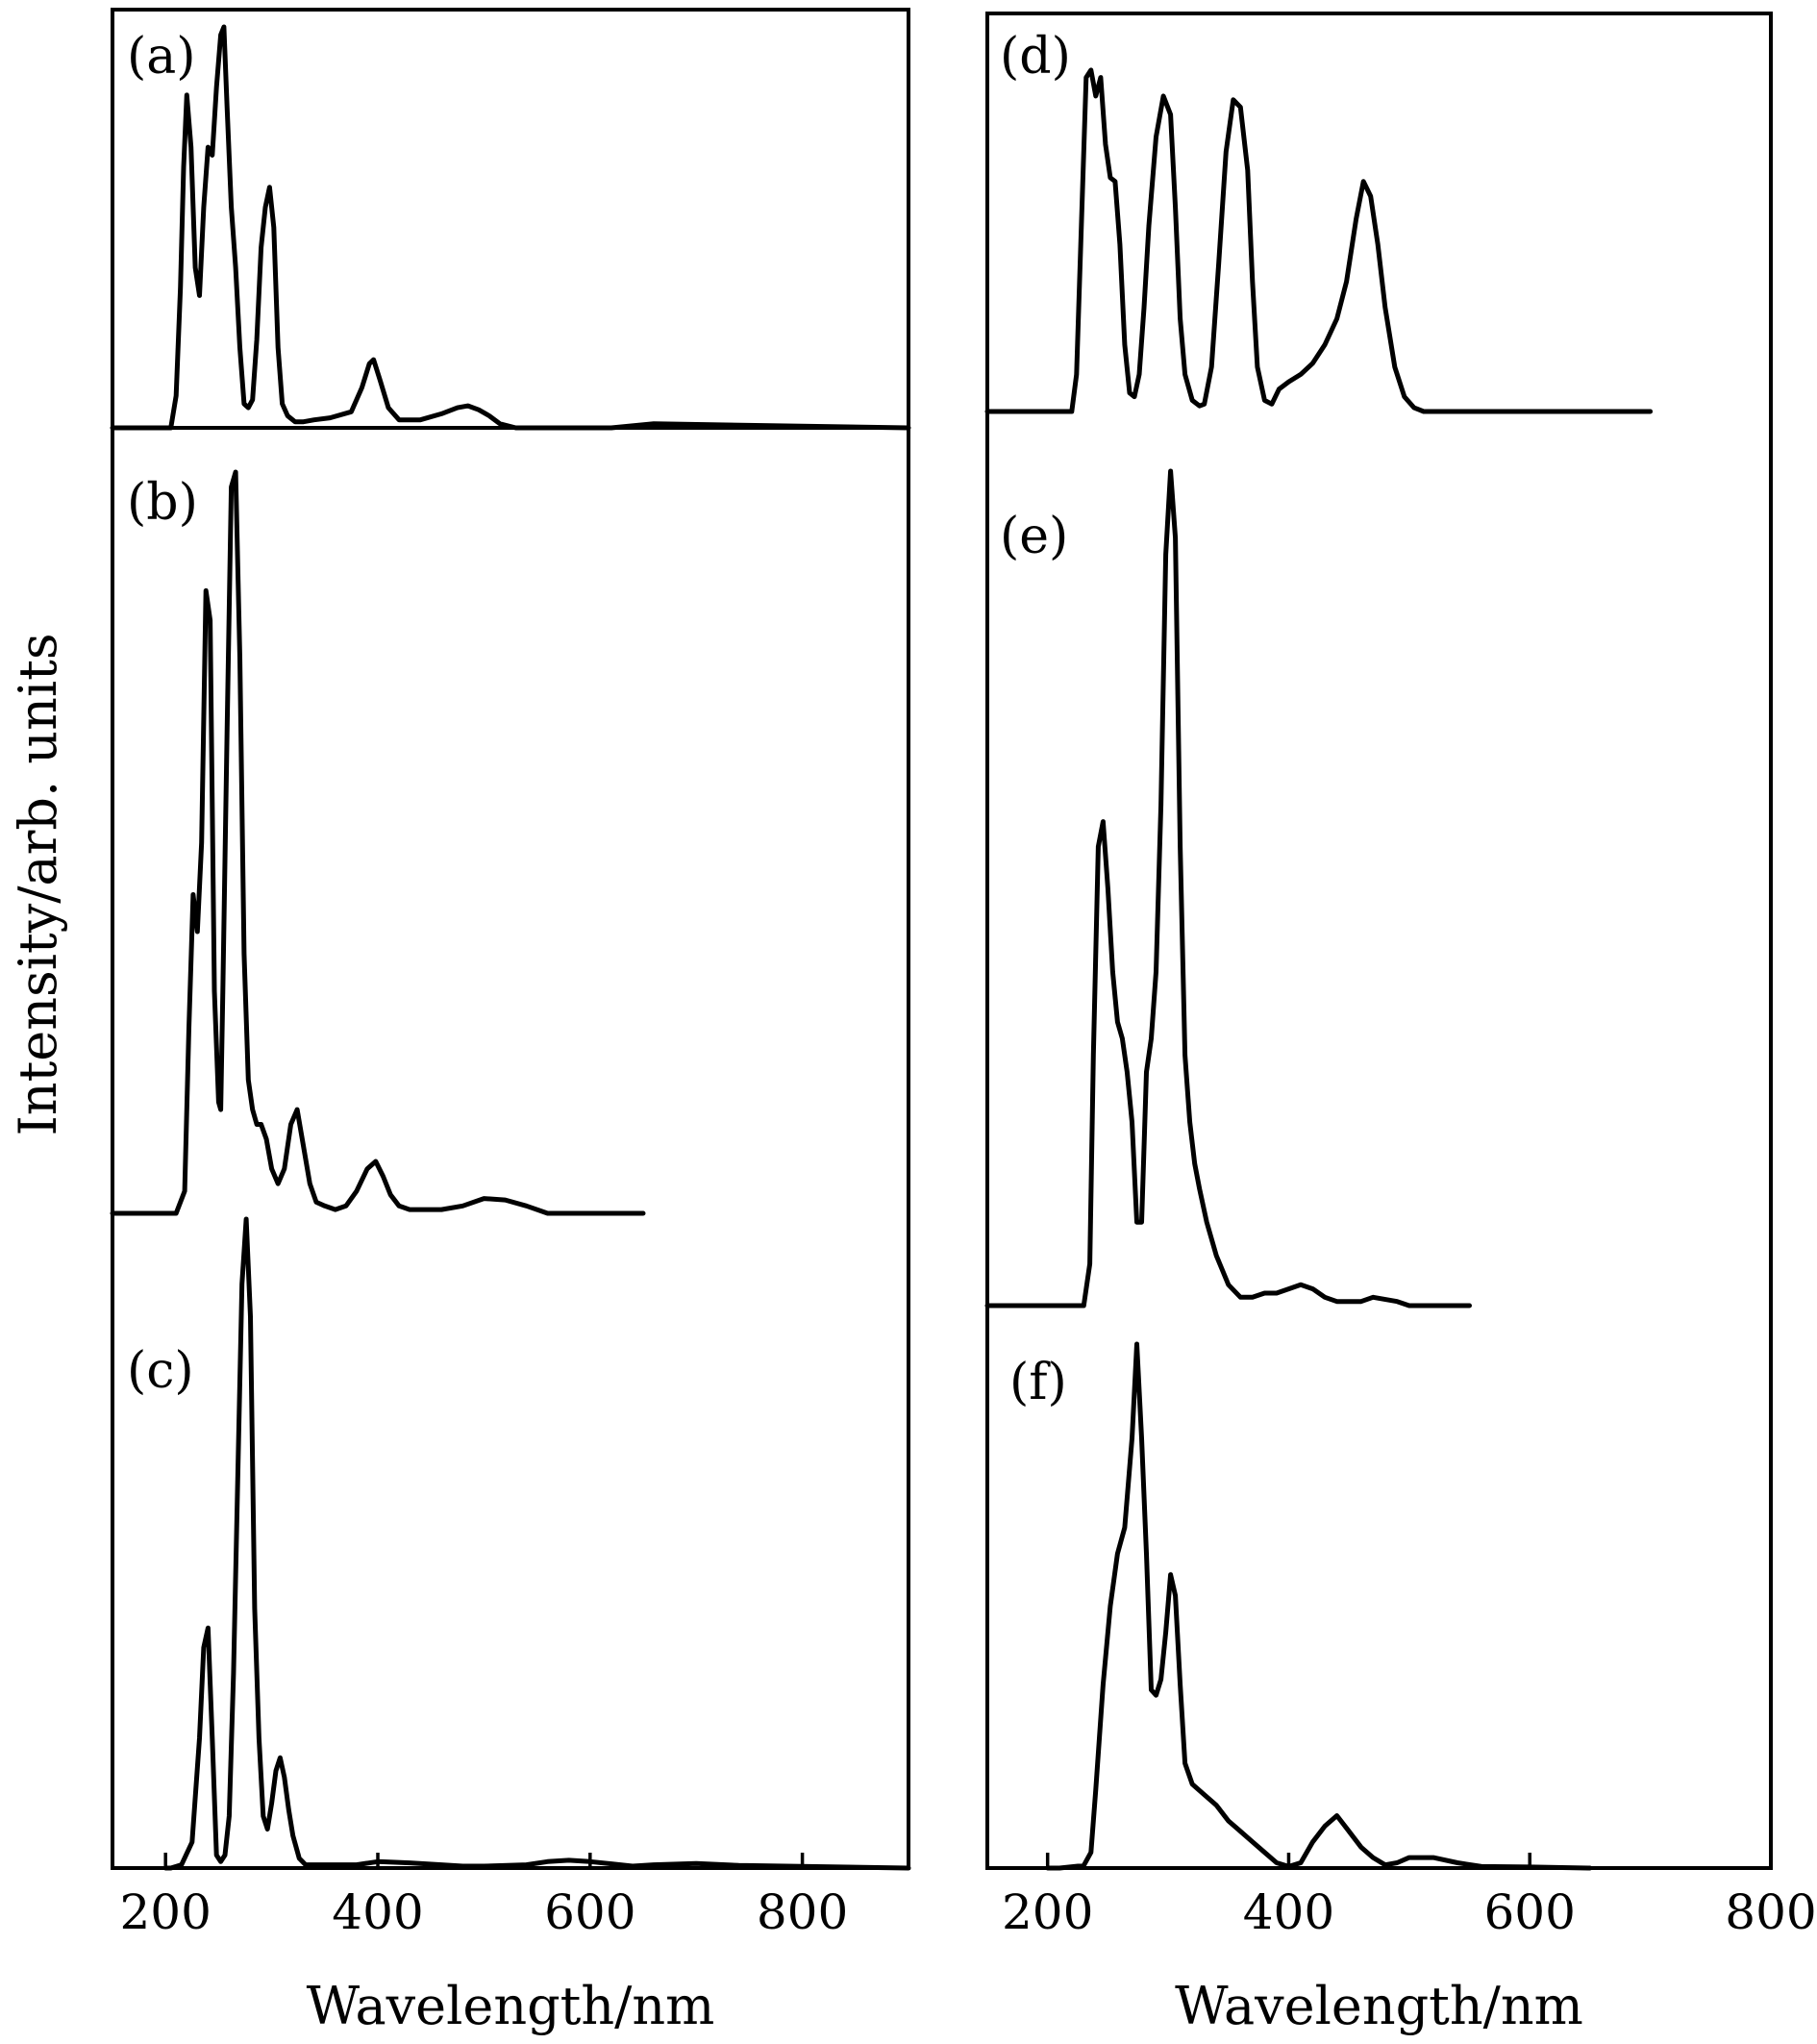 This screenshot has width=1817, height=2044. What do you see at coordinates (161, 57) in the screenshot?
I see `panel-label: (a)` at bounding box center [161, 57].